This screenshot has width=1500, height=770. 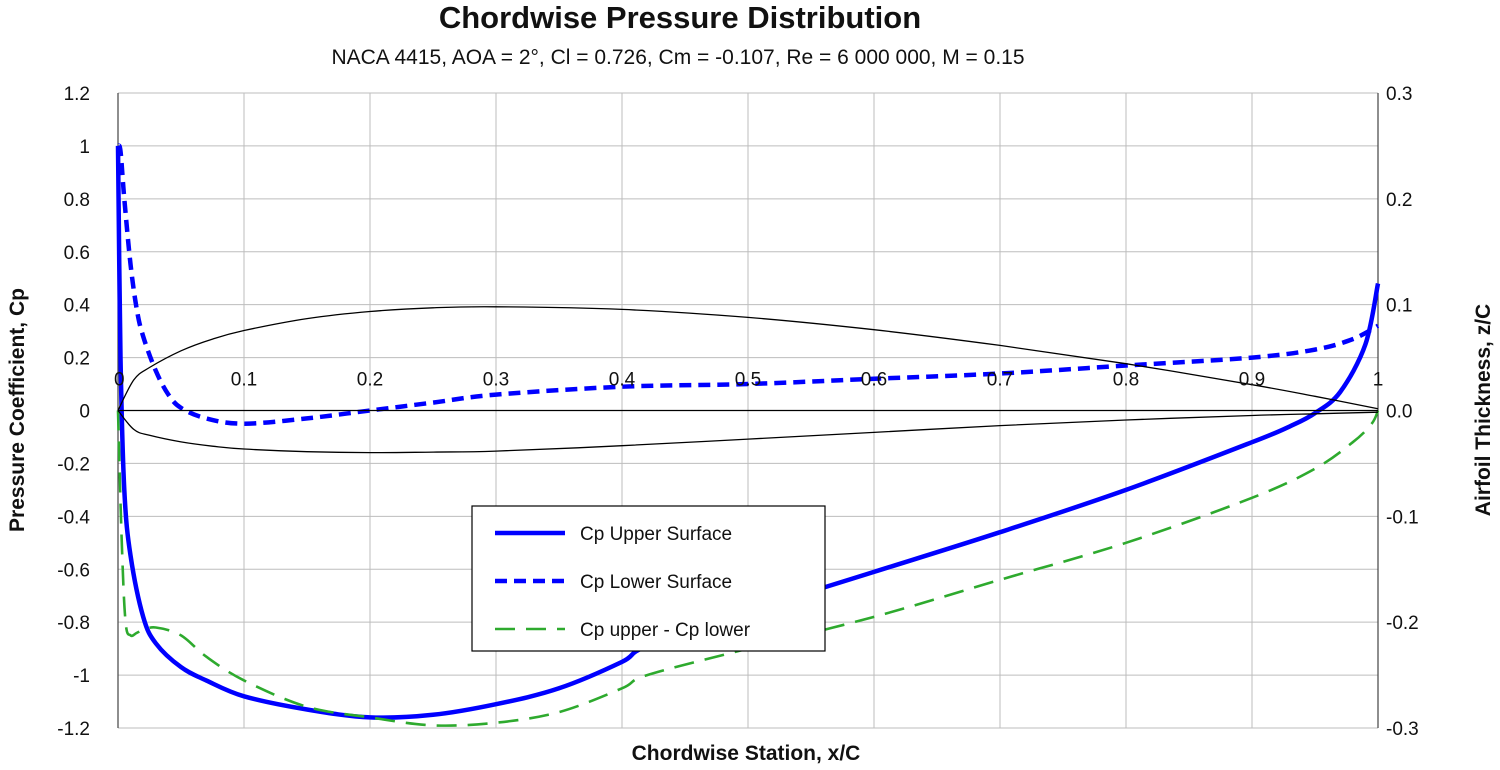 What do you see at coordinates (622, 380) in the screenshot?
I see `x-tick-label: 0.4` at bounding box center [622, 380].